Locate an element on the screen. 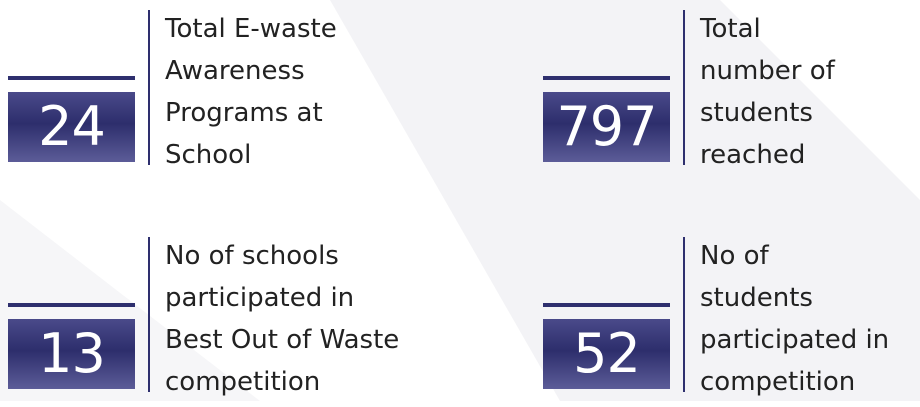 The width and height of the screenshot is (920, 407). stat-number: 52 is located at coordinates (606, 354).